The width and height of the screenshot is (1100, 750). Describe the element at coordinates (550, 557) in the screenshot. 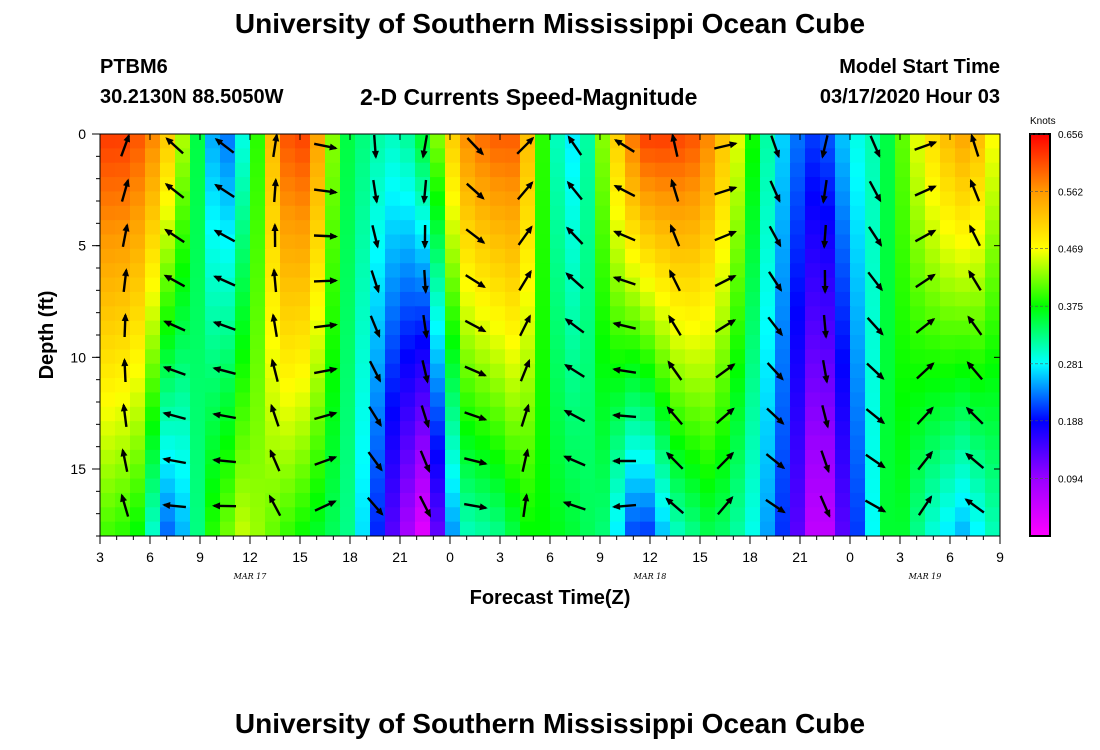

I see `x-tick-label: 6` at that location.